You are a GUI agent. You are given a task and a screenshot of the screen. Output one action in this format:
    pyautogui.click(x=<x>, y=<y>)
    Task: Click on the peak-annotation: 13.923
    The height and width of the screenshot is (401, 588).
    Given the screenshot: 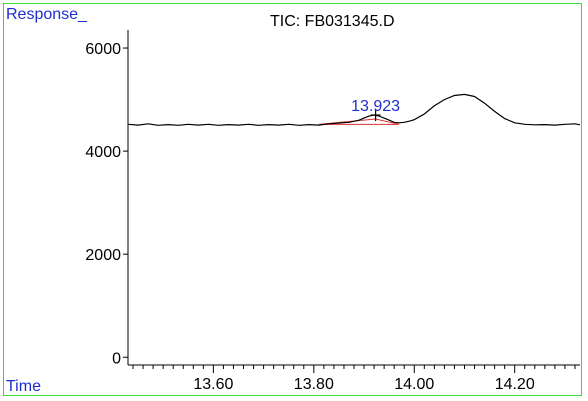 What is the action you would take?
    pyautogui.click(x=375, y=110)
    